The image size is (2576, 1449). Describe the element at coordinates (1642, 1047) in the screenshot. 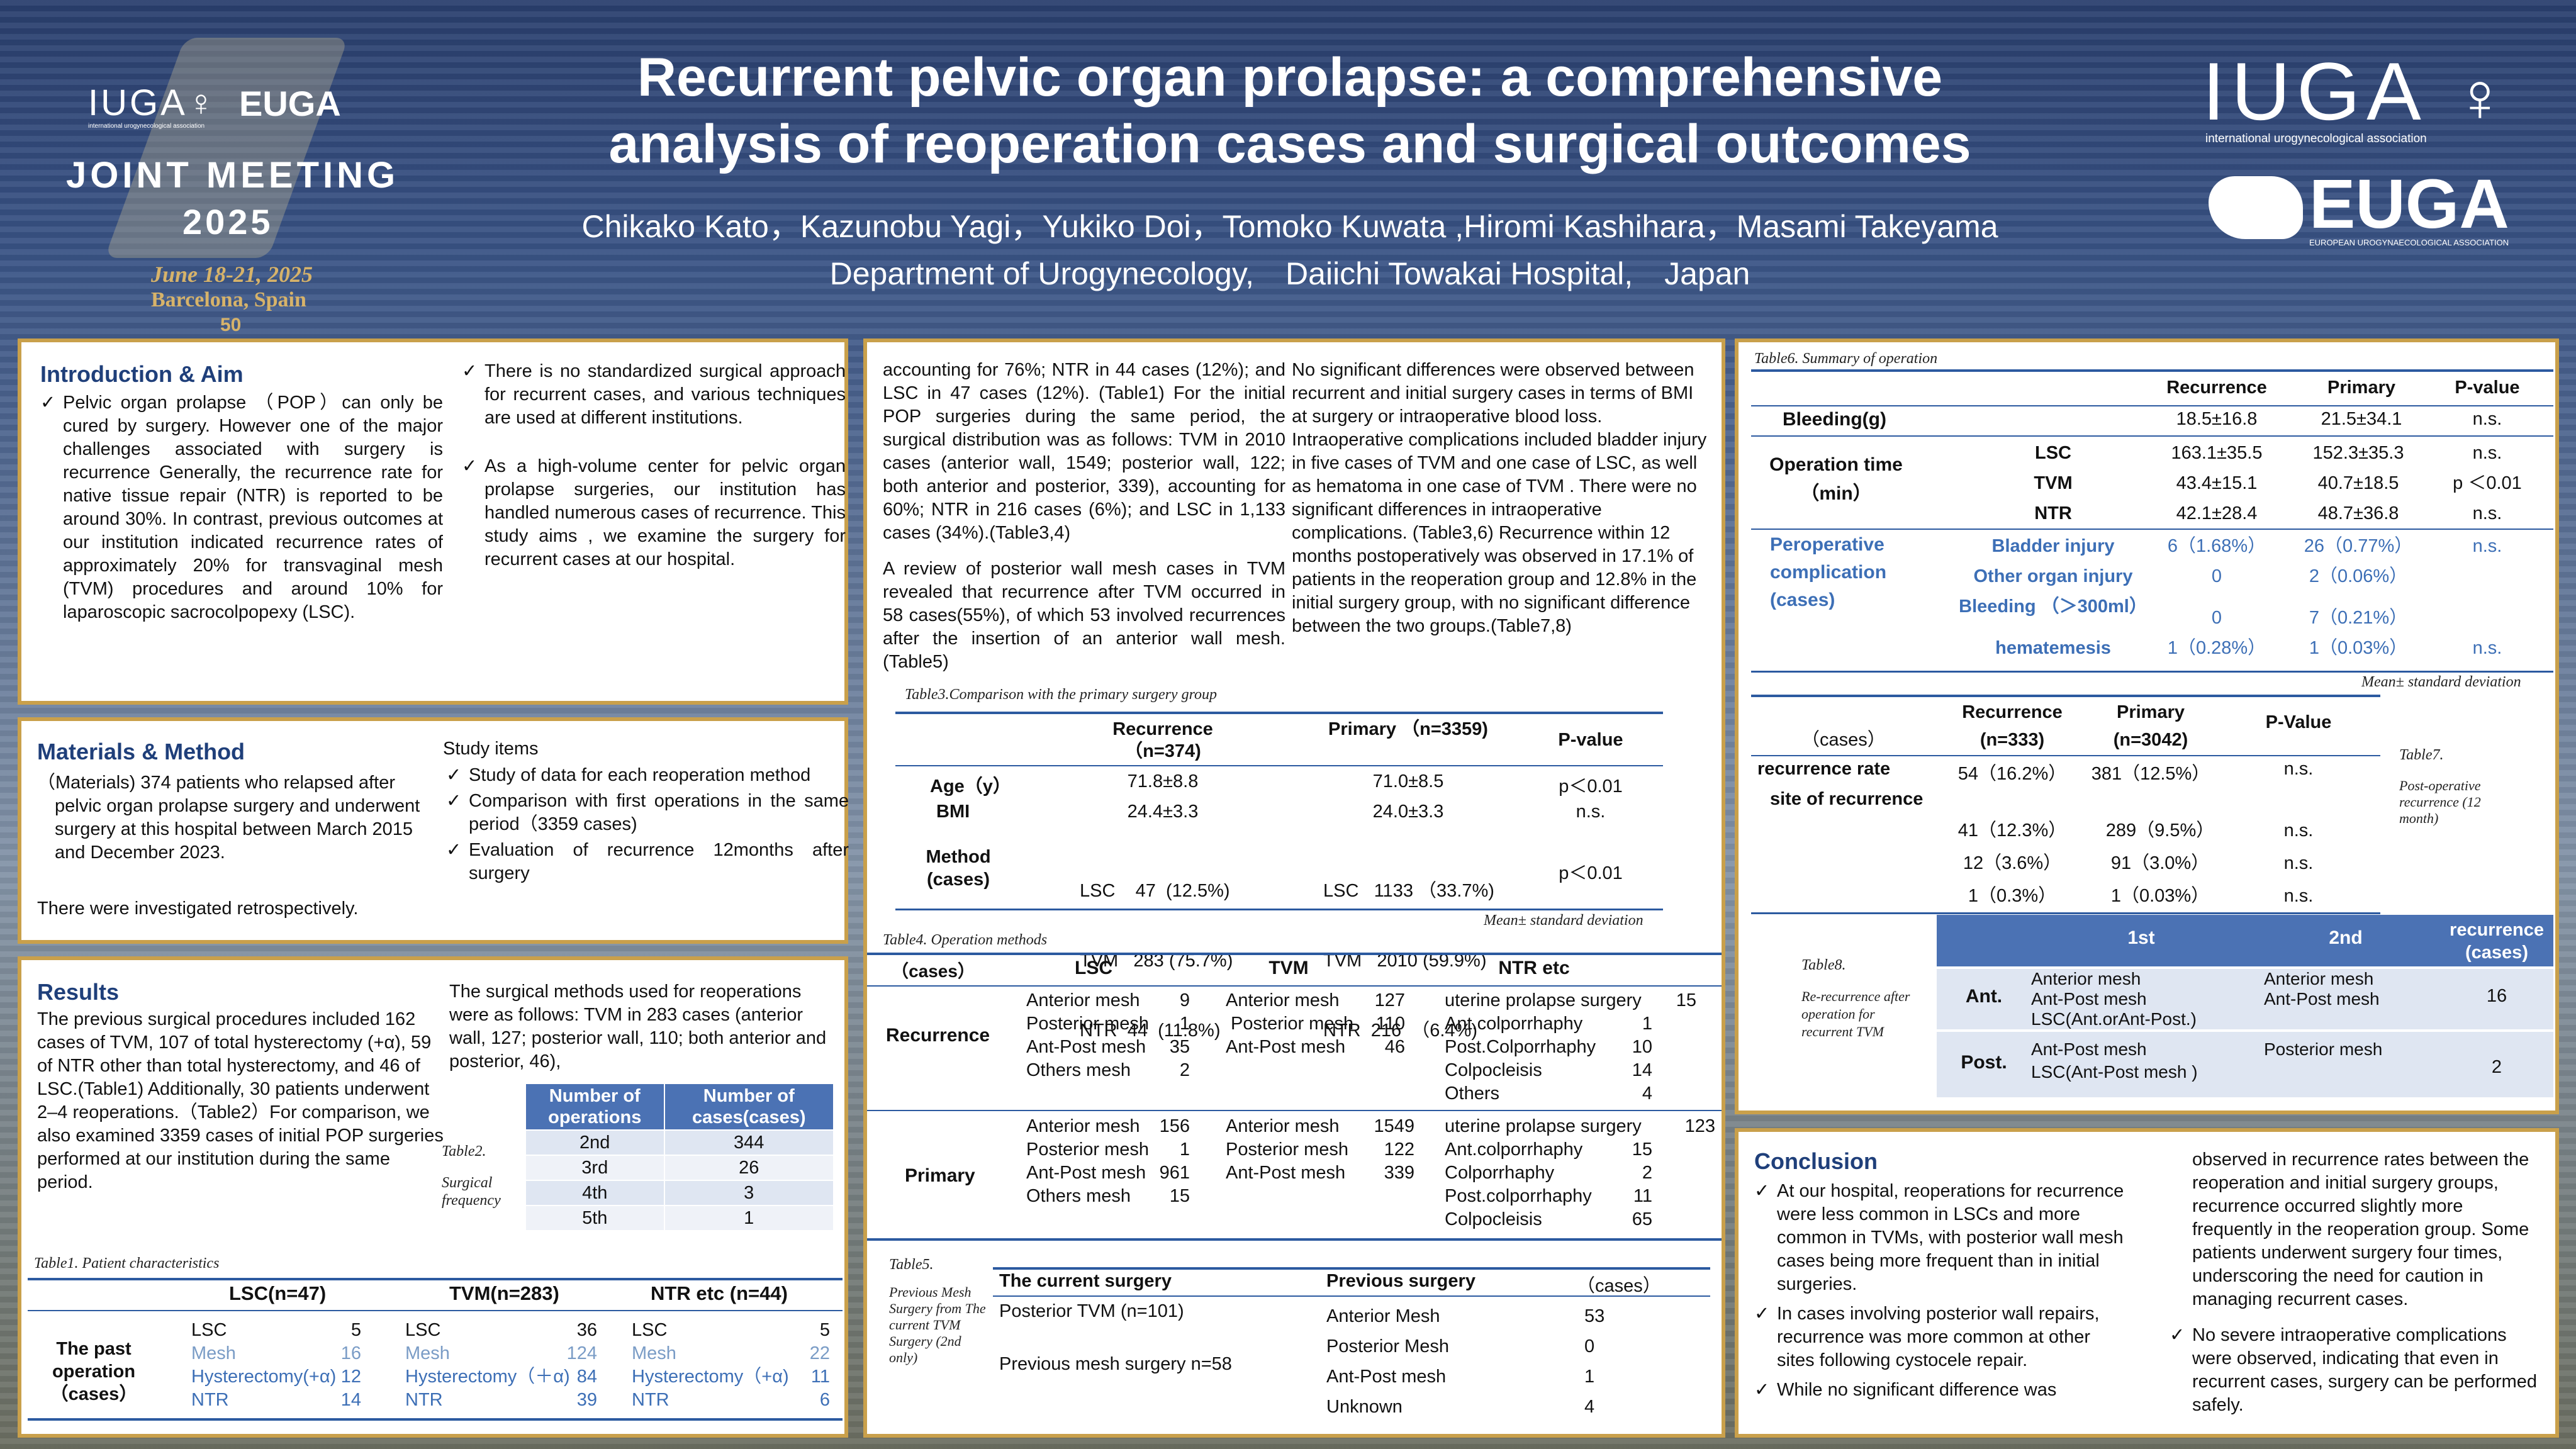

I see `t4-val: 10` at that location.